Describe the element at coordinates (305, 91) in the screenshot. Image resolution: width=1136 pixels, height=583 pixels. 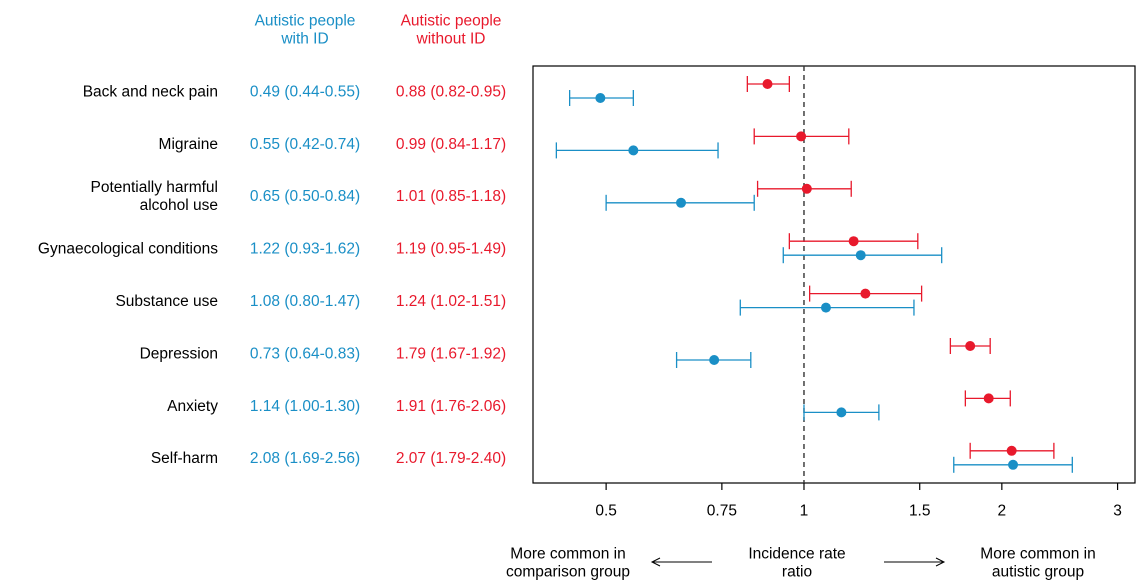
I see `estimate-text-with-id: 0.49 (0.44-0.55)` at that location.